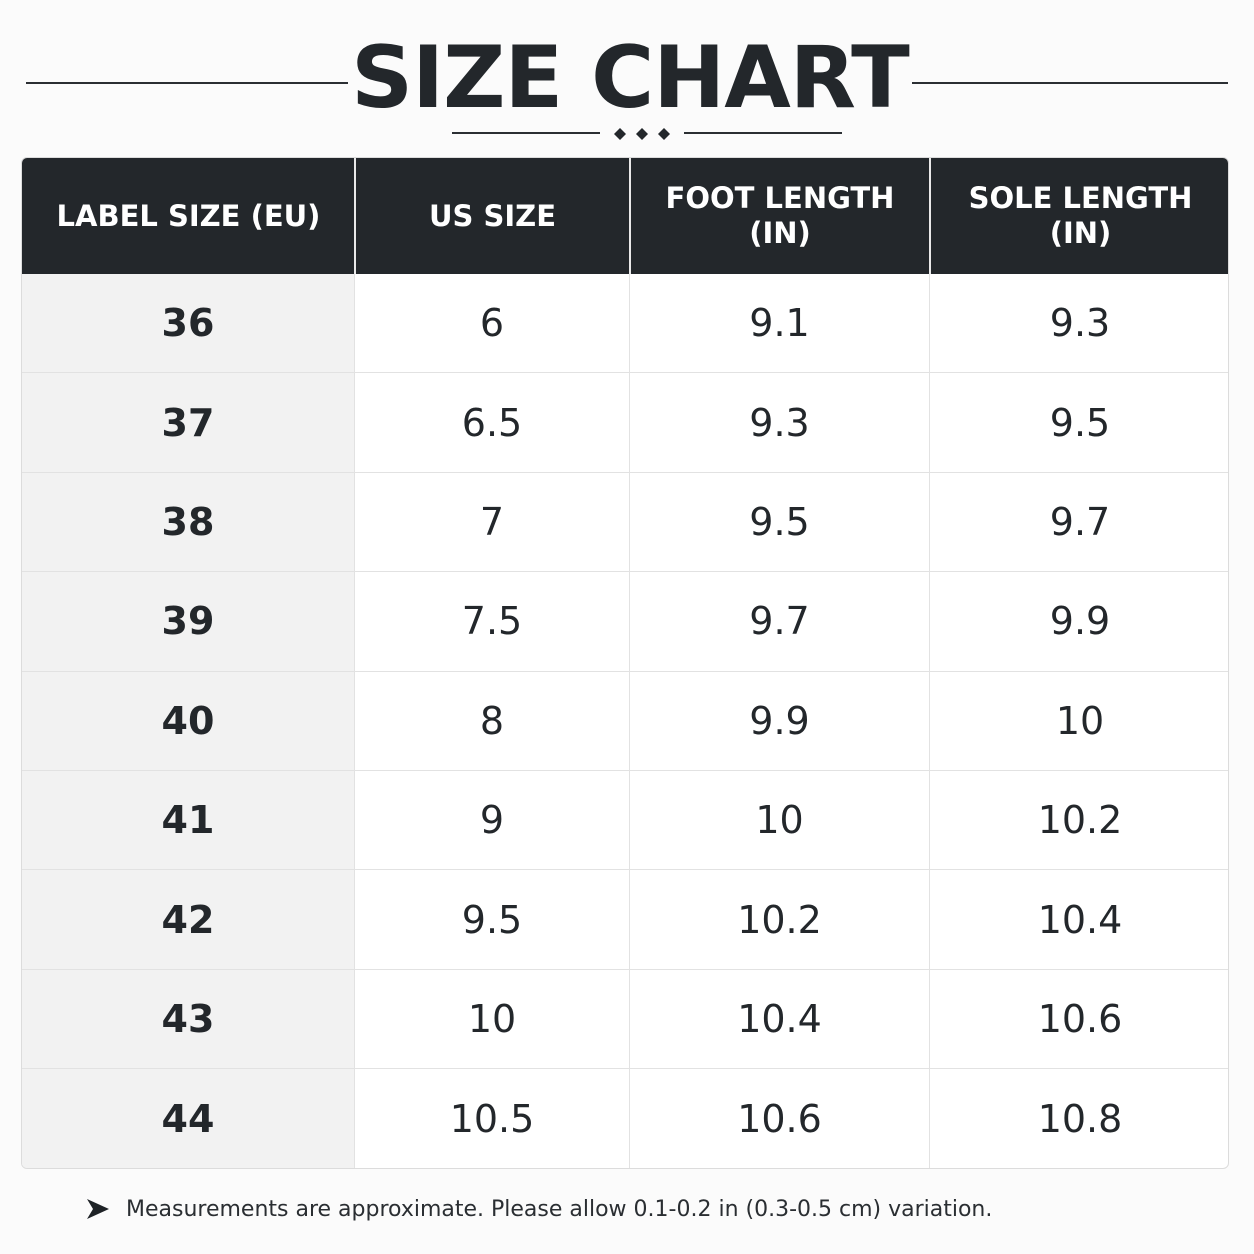 The width and height of the screenshot is (1254, 1254). Describe the element at coordinates (625, 622) in the screenshot. I see `table-row: 39 7.5 9.7 9.9` at that location.